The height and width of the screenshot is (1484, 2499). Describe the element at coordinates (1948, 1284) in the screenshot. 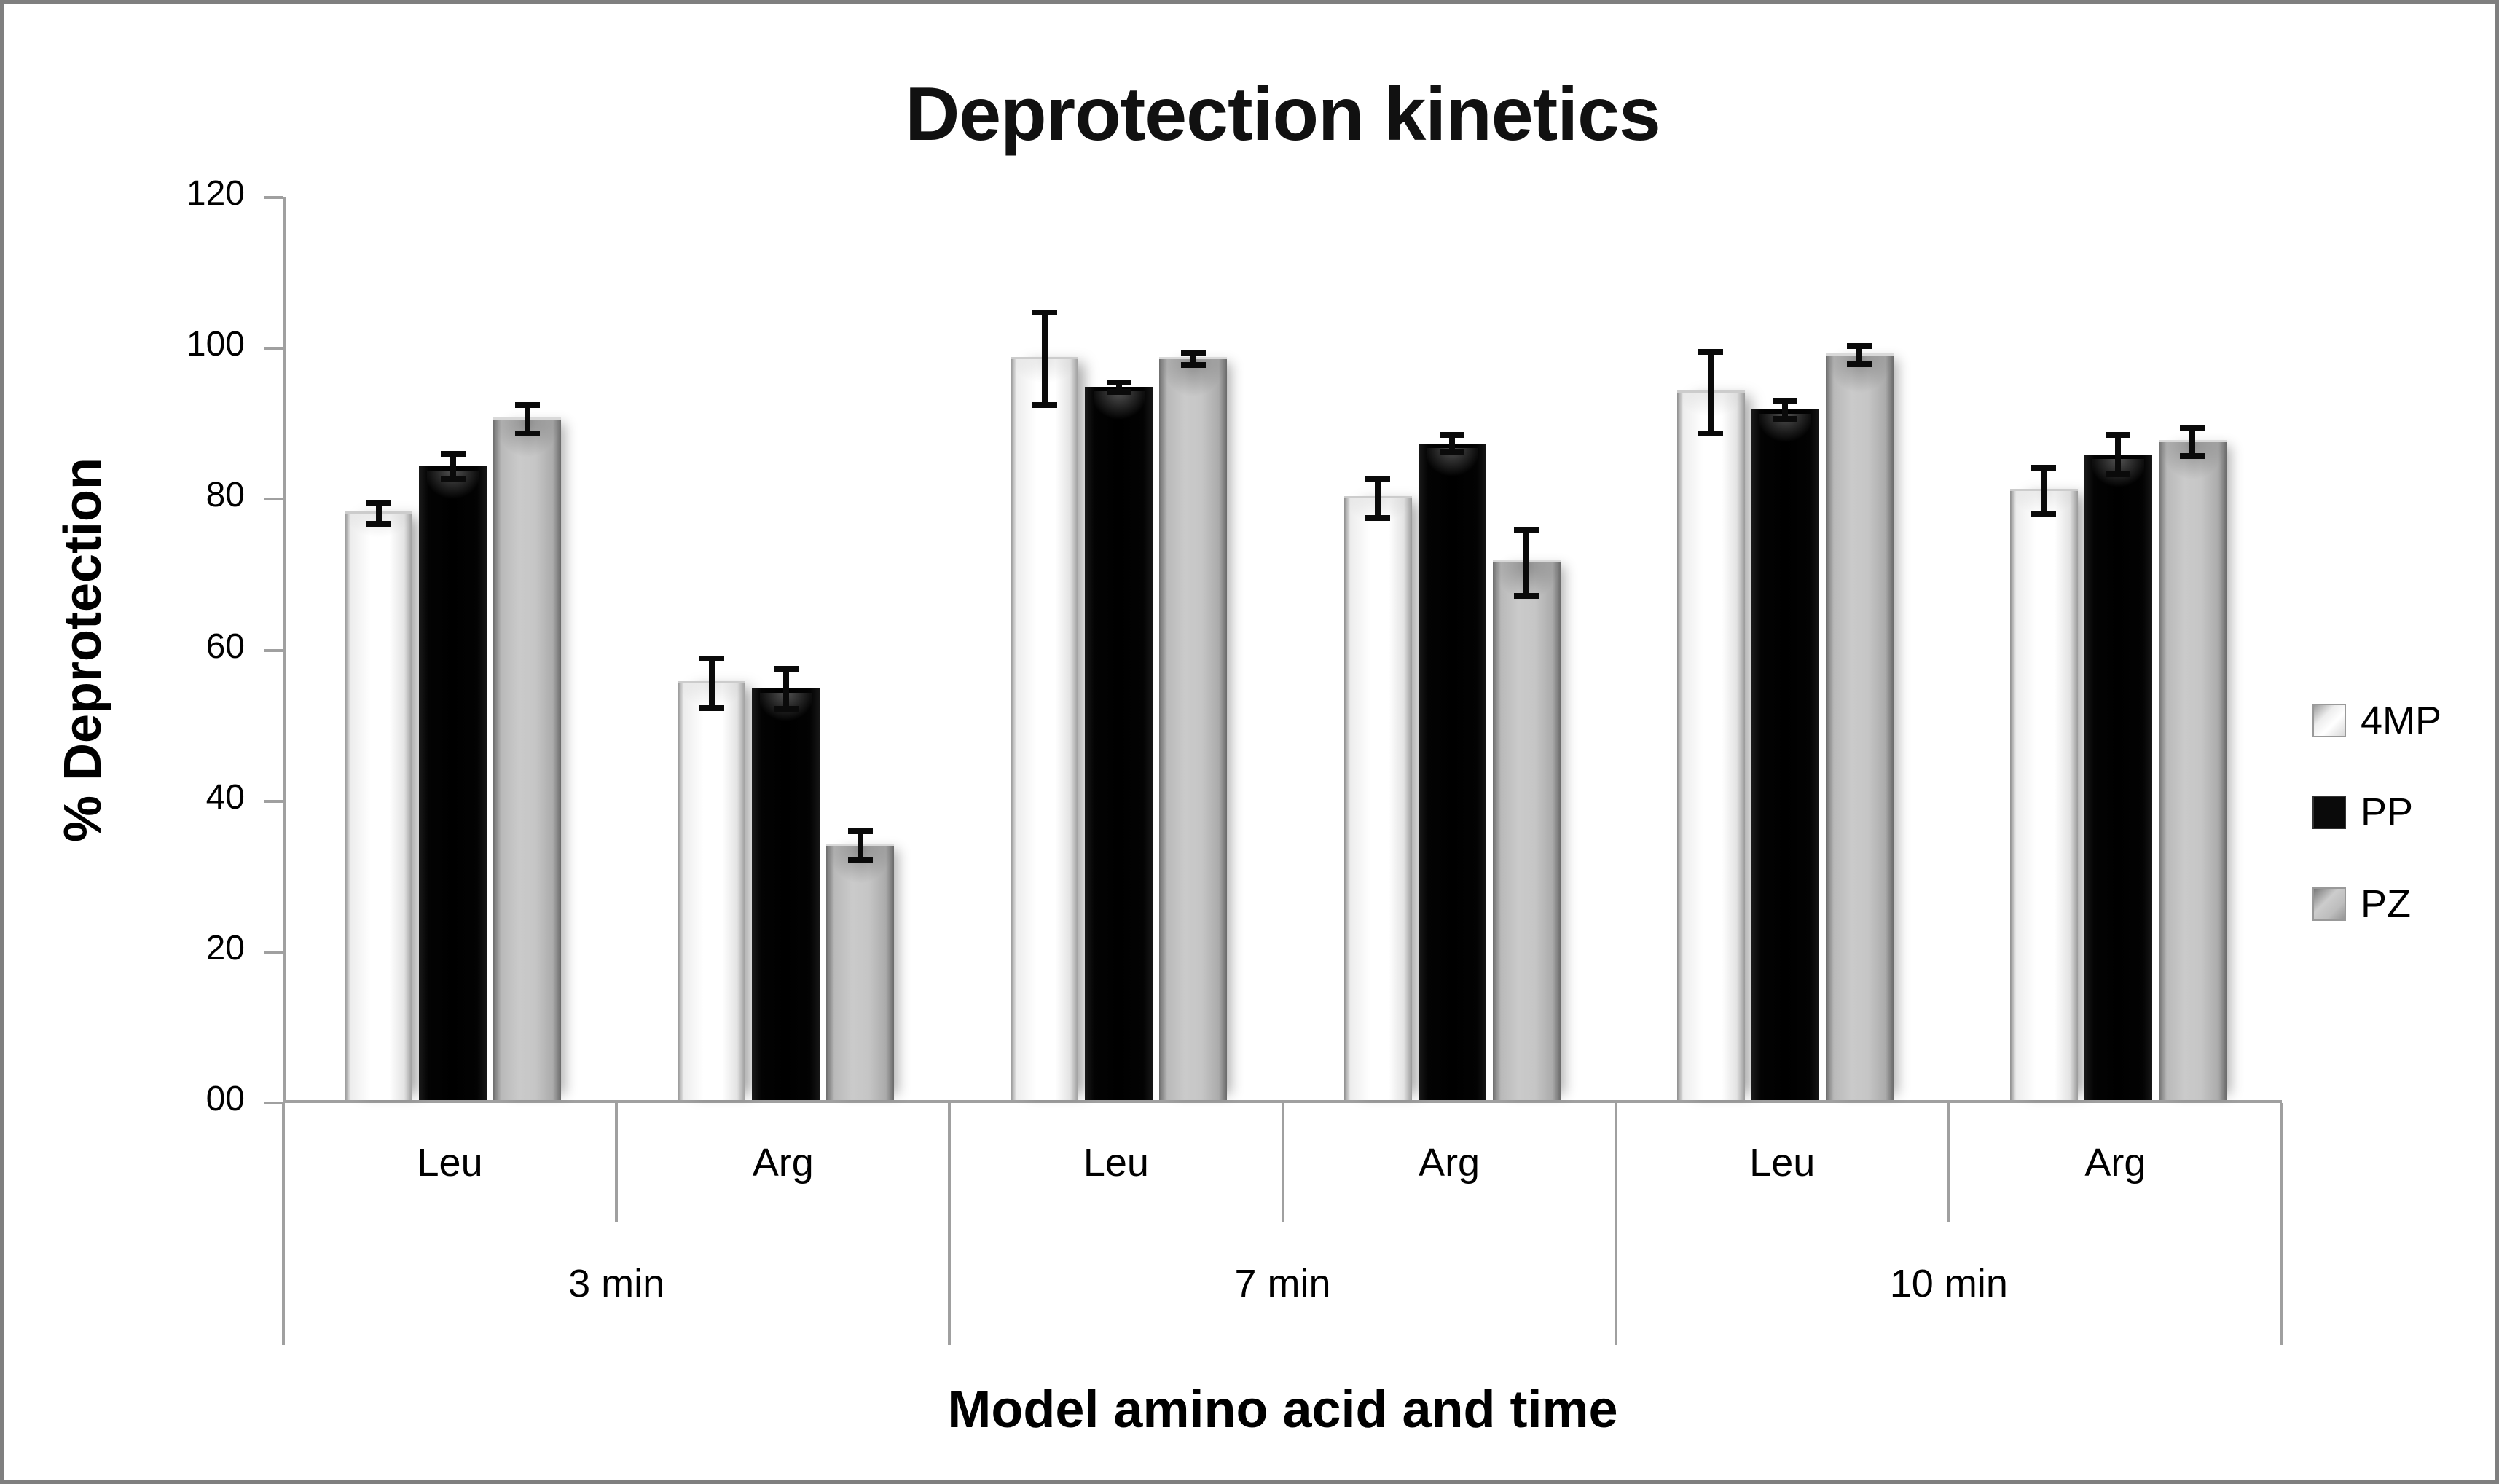

I see `time-group-label: 10 min` at that location.